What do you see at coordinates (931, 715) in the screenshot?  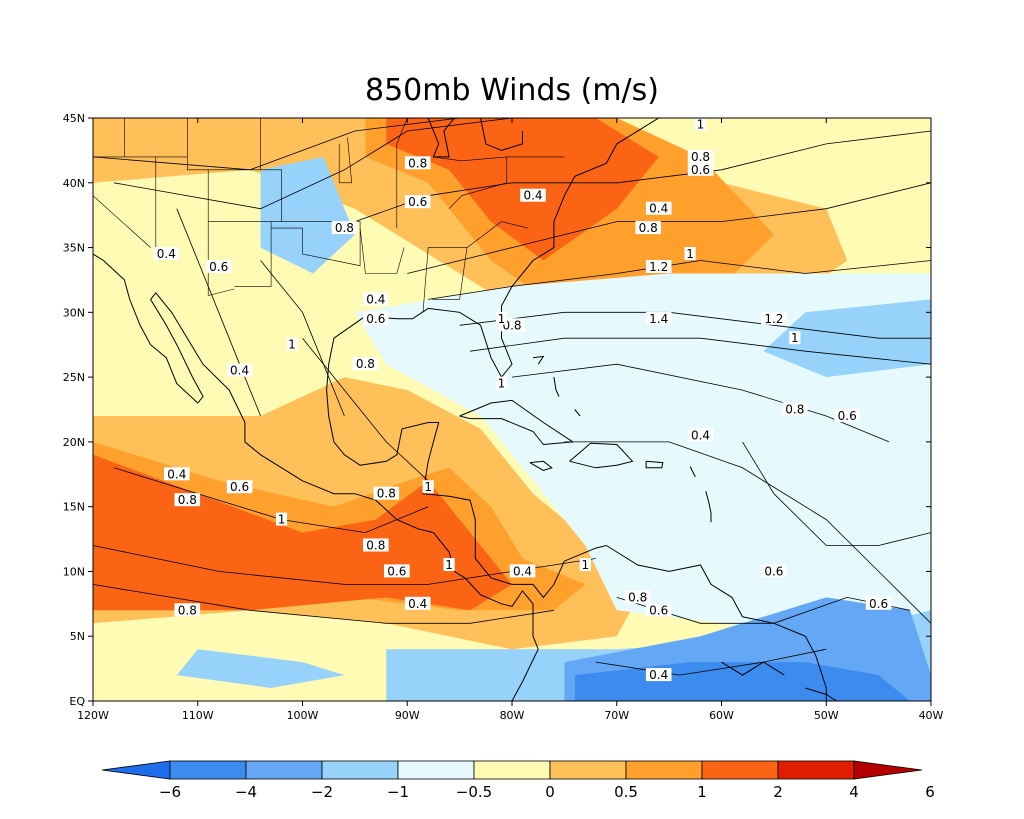 I see `x-tick-label: 40W` at bounding box center [931, 715].